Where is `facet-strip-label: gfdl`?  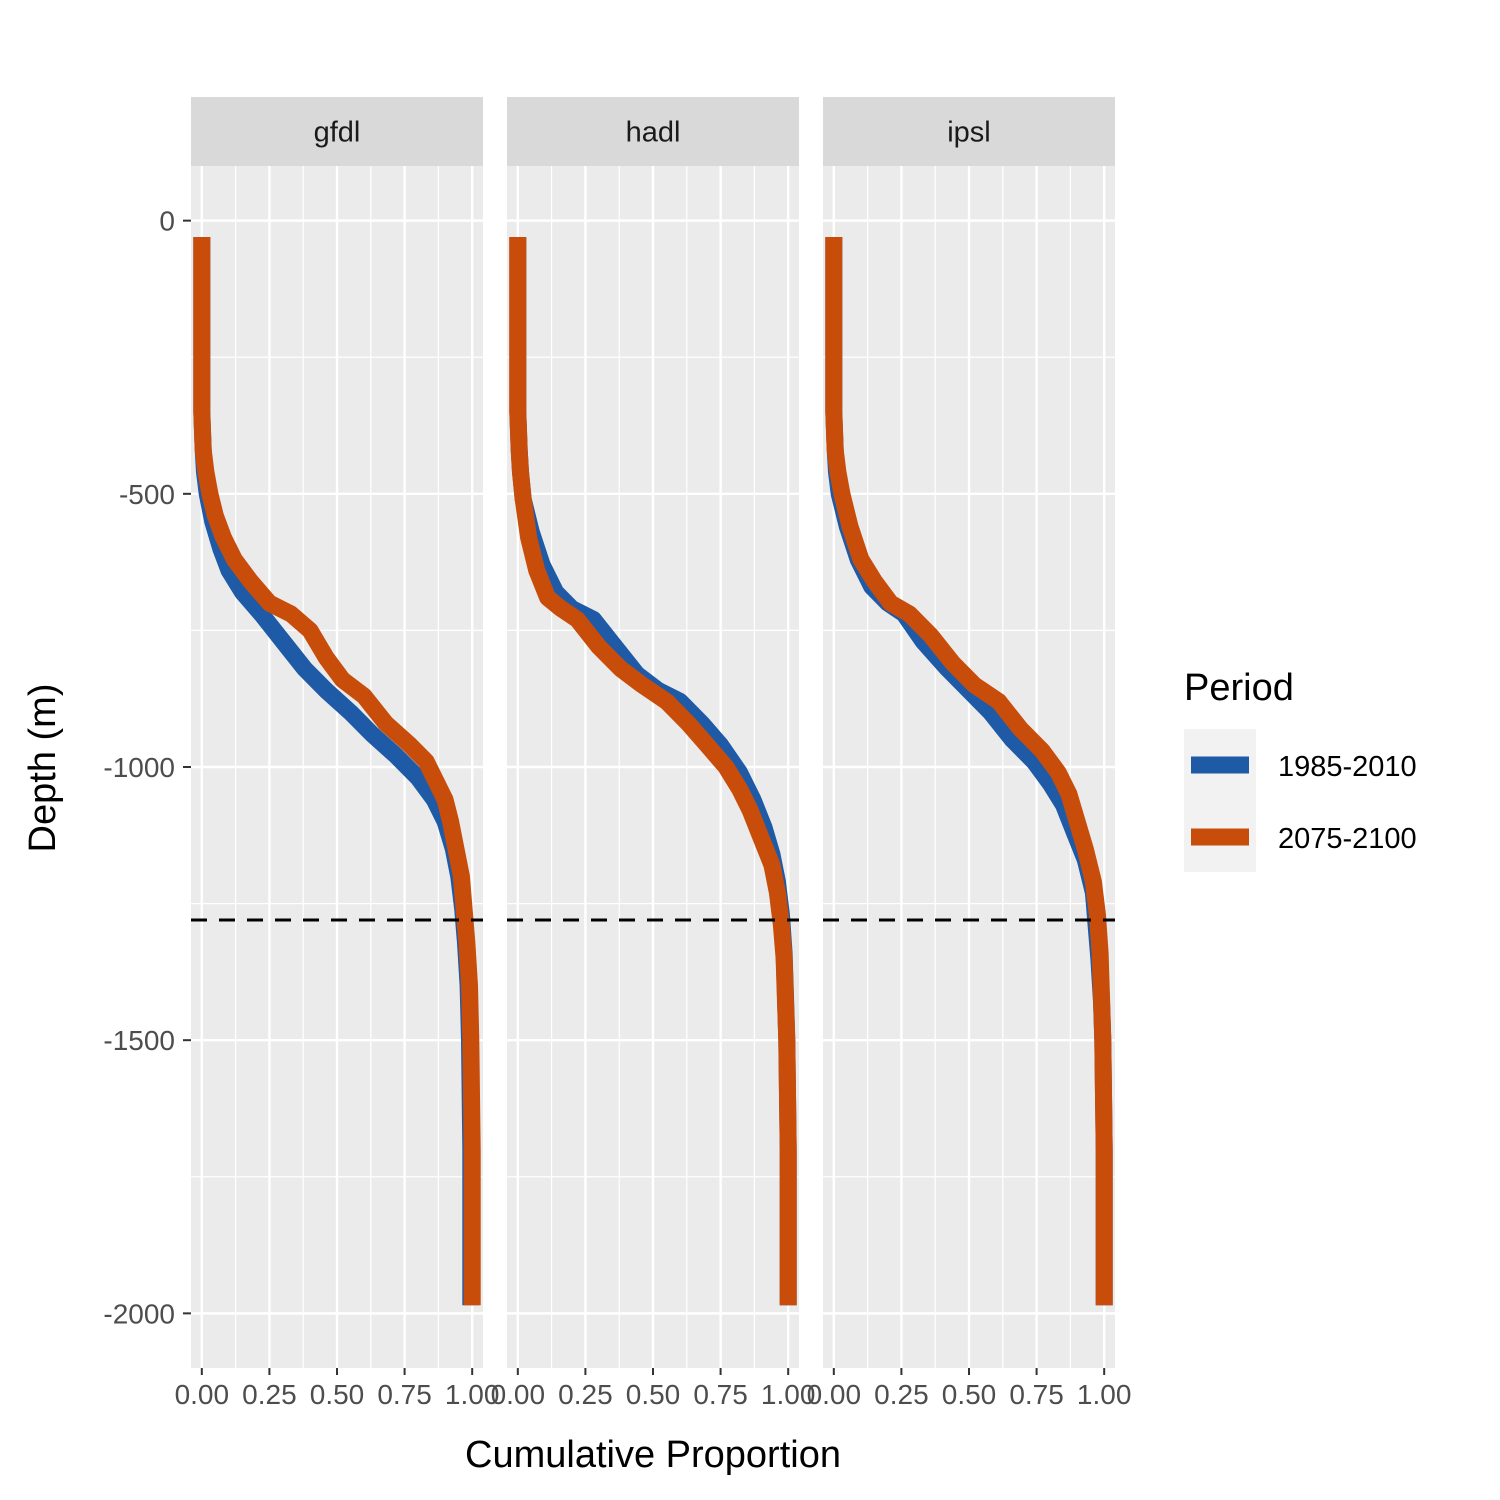
facet-strip-label: gfdl is located at coordinates (337, 133).